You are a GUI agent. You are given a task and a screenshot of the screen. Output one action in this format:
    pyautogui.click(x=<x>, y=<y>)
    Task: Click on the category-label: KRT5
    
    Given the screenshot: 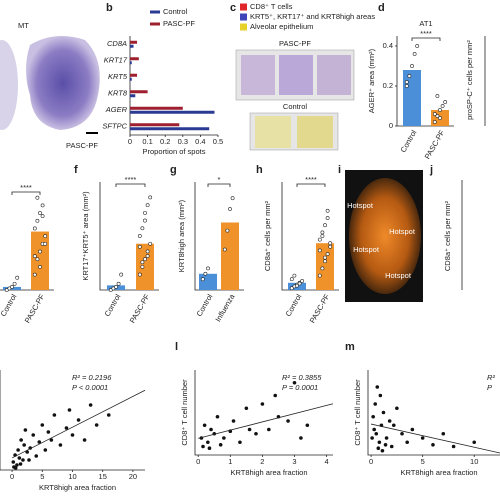 What is the action you would take?
    pyautogui.click(x=118, y=76)
    